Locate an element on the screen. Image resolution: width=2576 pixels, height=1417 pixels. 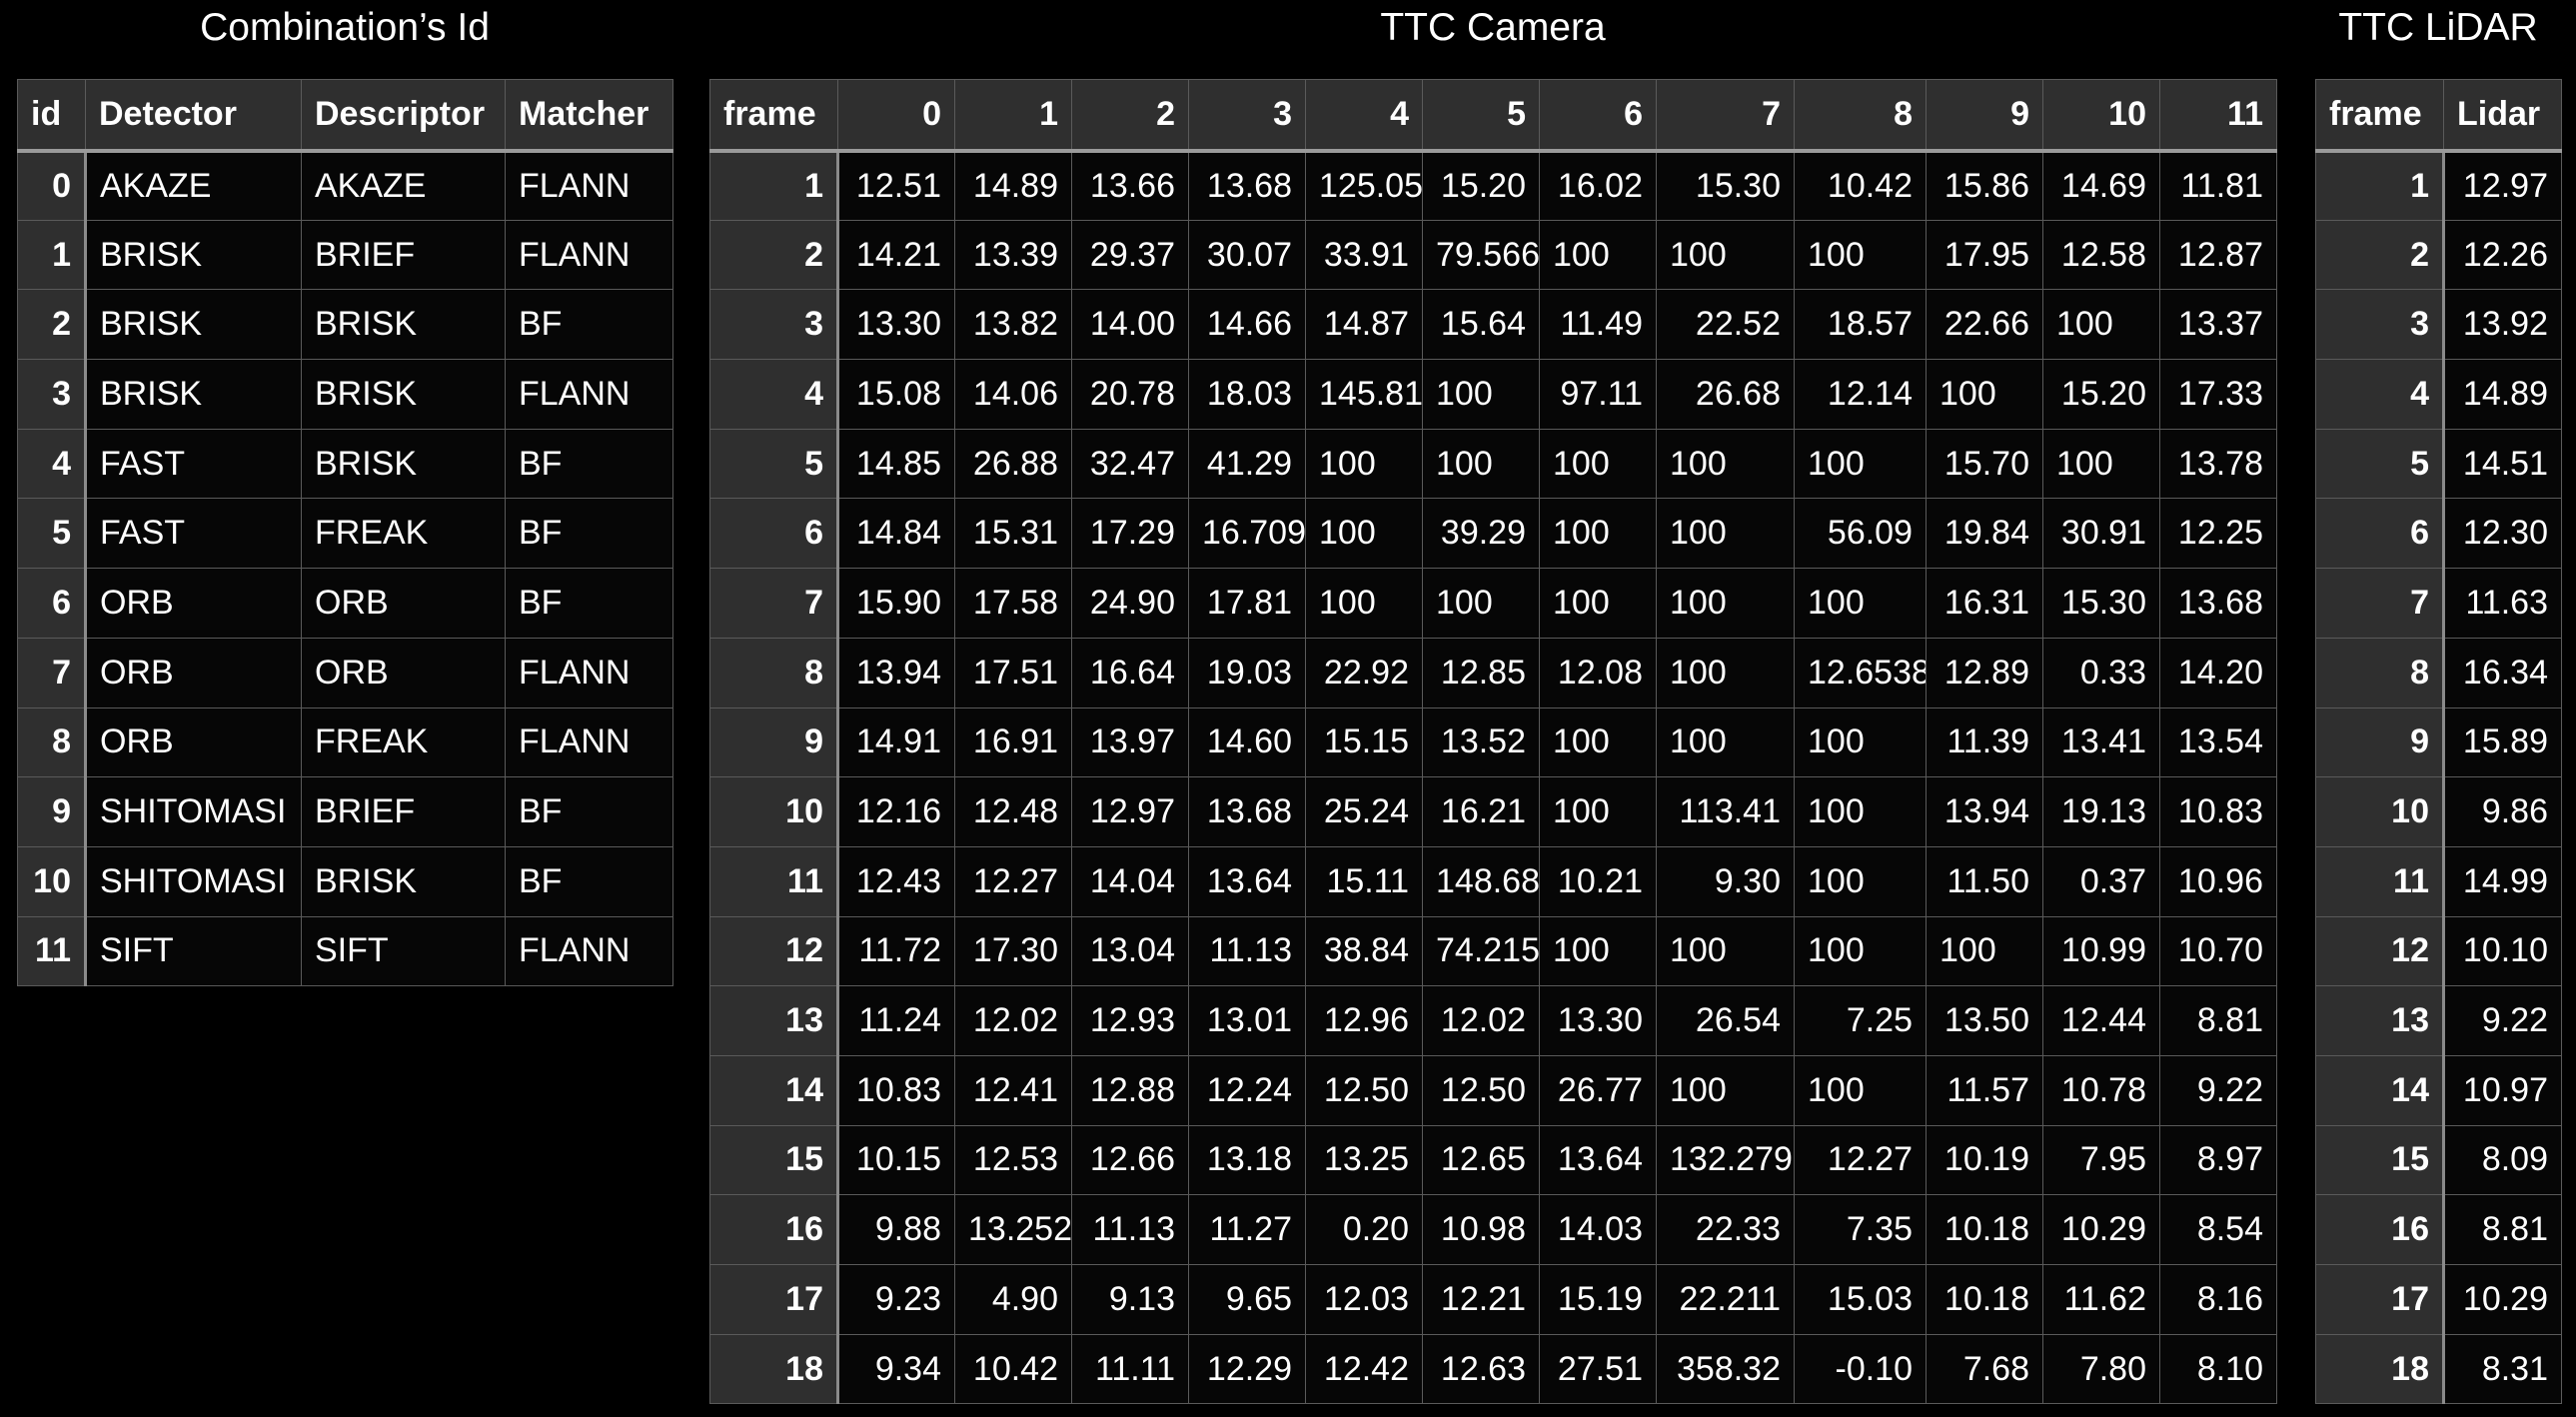
lidar-row: 12 10.10 is located at coordinates (2438, 951).